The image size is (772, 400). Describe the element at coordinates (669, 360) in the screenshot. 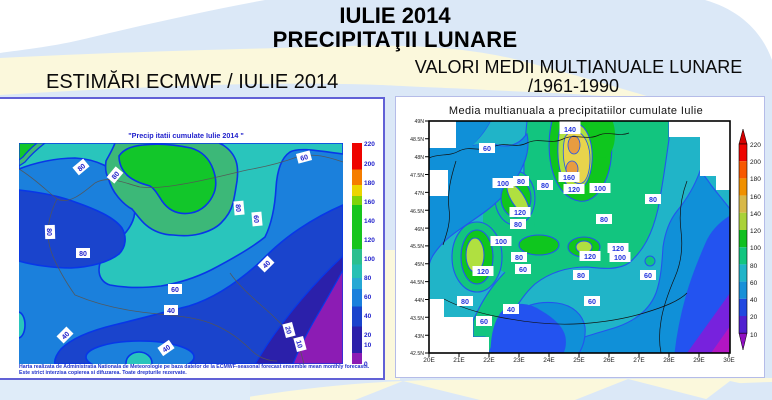

I see `svg-text: 28E` at that location.